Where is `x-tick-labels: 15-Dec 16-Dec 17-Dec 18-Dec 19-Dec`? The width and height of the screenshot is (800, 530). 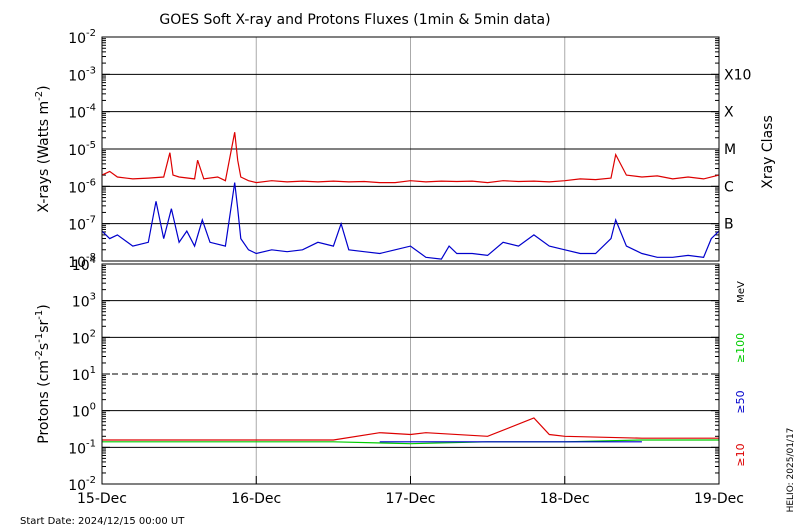
x-tick-labels: 15-Dec 16-Dec 17-Dec 18-Dec 19-Dec is located at coordinates (410, 491).